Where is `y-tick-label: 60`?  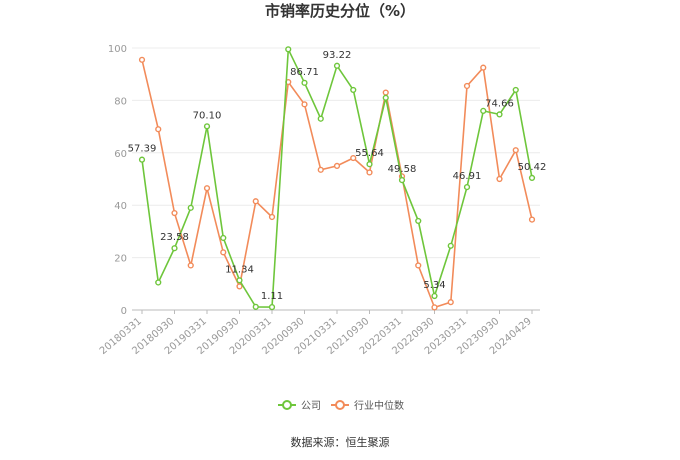 y-tick-label: 60 is located at coordinates (120, 154).